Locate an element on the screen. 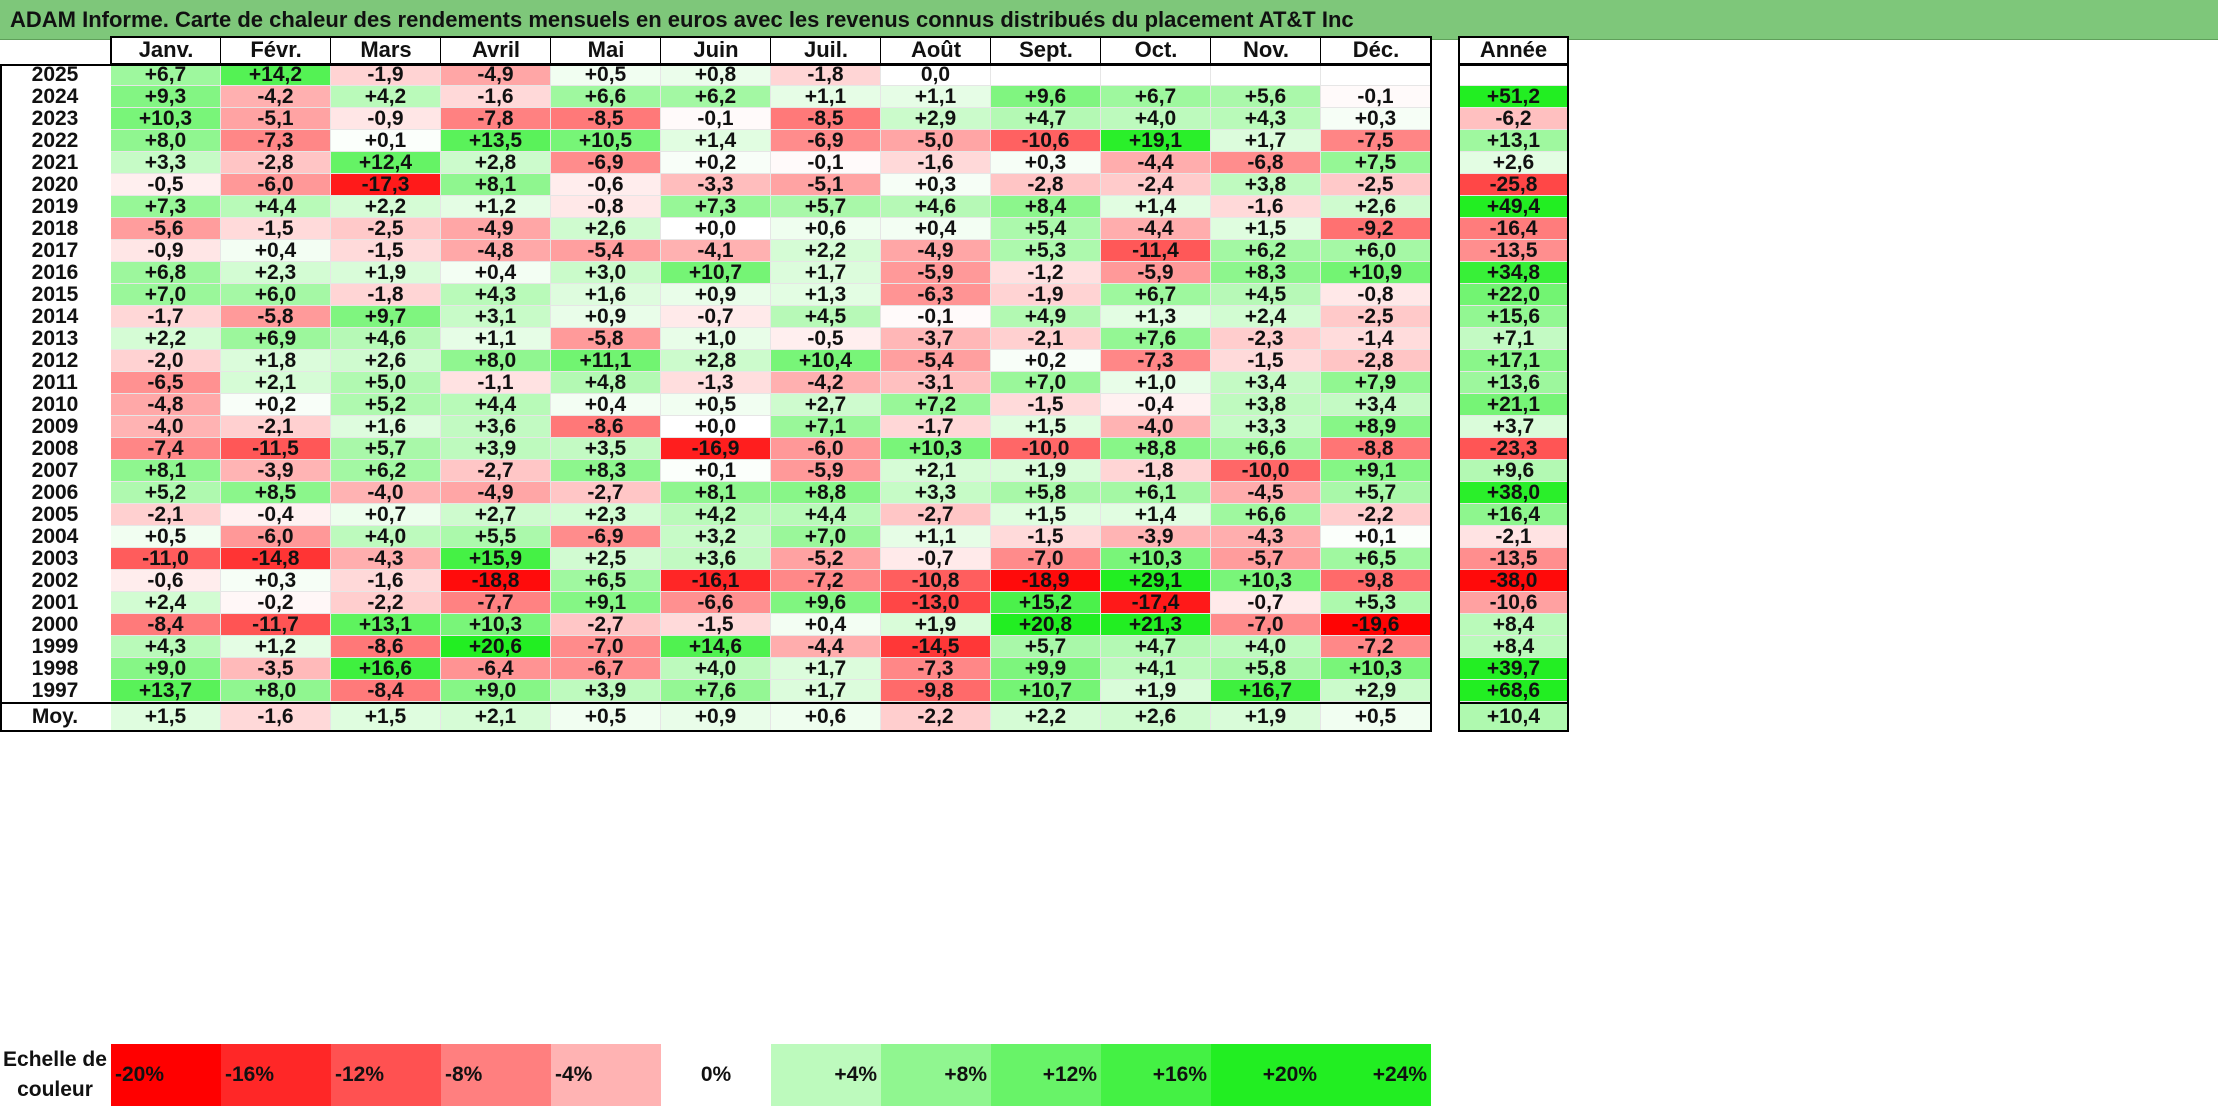  annual-cell: +39,7 is located at coordinates (1513, 669).